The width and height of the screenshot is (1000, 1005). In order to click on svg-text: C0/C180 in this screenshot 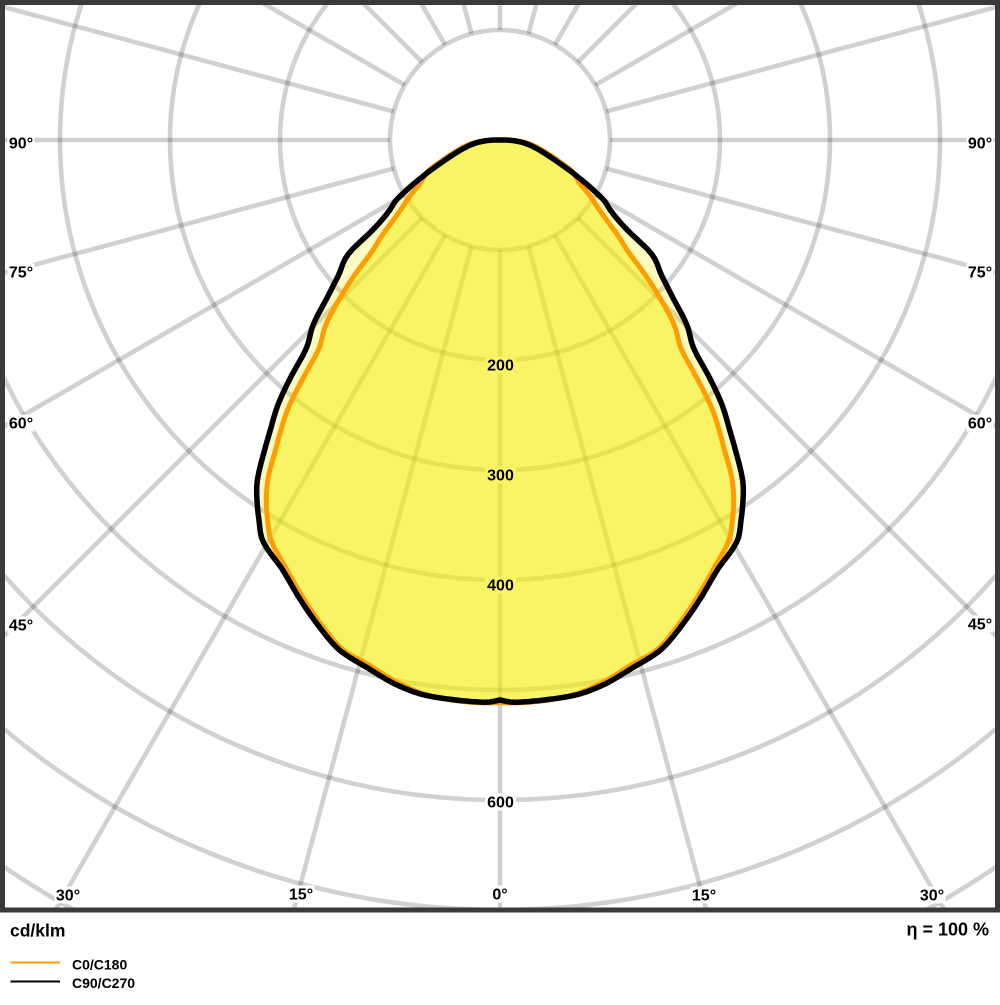, I will do `click(99, 965)`.